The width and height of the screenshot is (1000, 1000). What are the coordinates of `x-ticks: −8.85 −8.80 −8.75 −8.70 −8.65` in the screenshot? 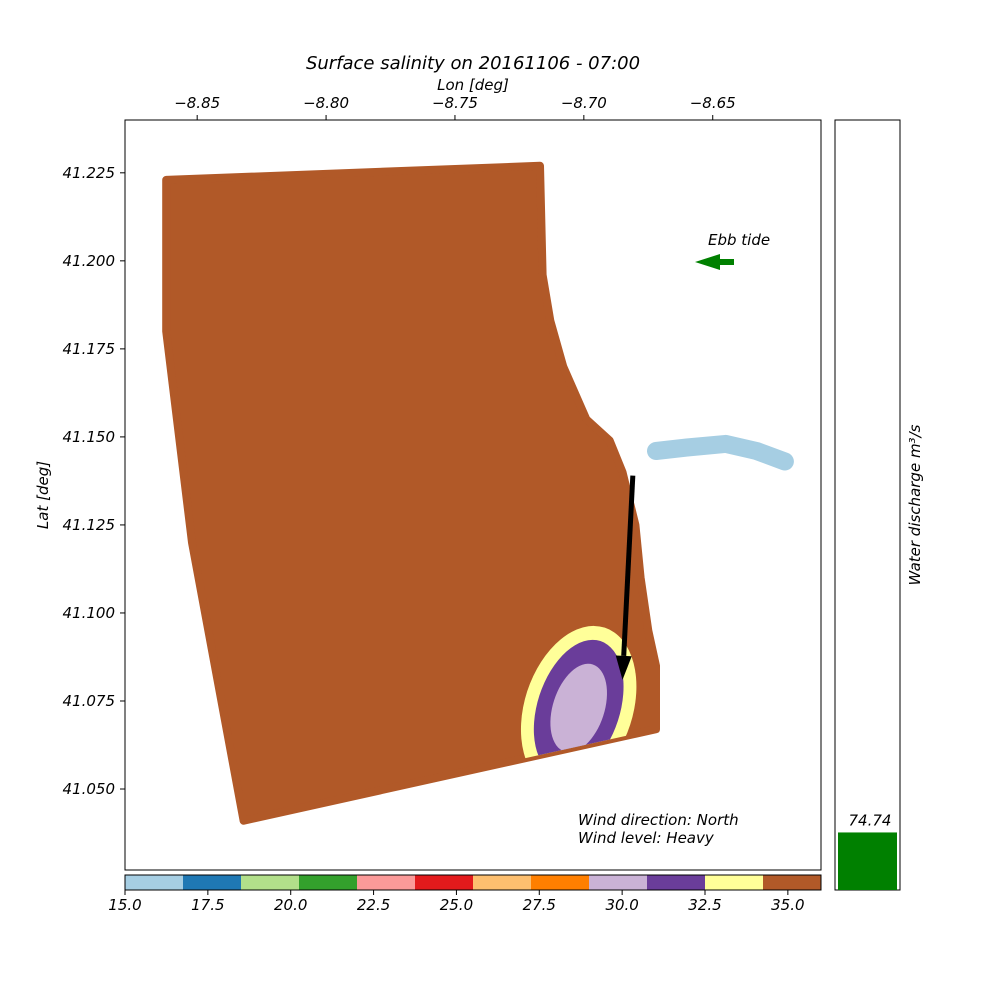 It's located at (455, 107).